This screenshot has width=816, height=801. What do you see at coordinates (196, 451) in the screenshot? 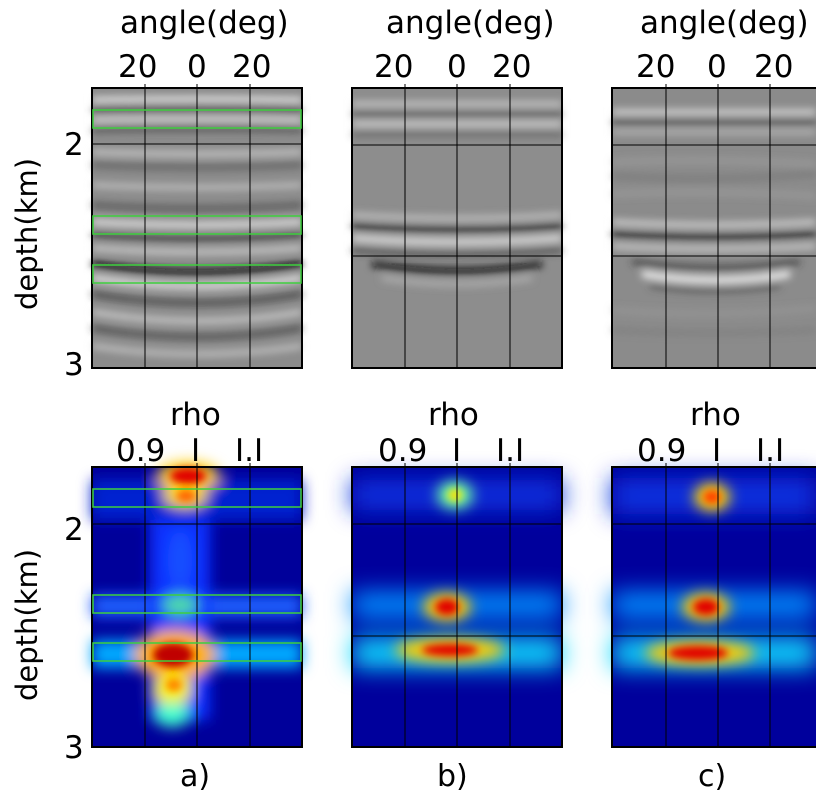
I see `bottom-tick-a-2: I` at bounding box center [196, 451].